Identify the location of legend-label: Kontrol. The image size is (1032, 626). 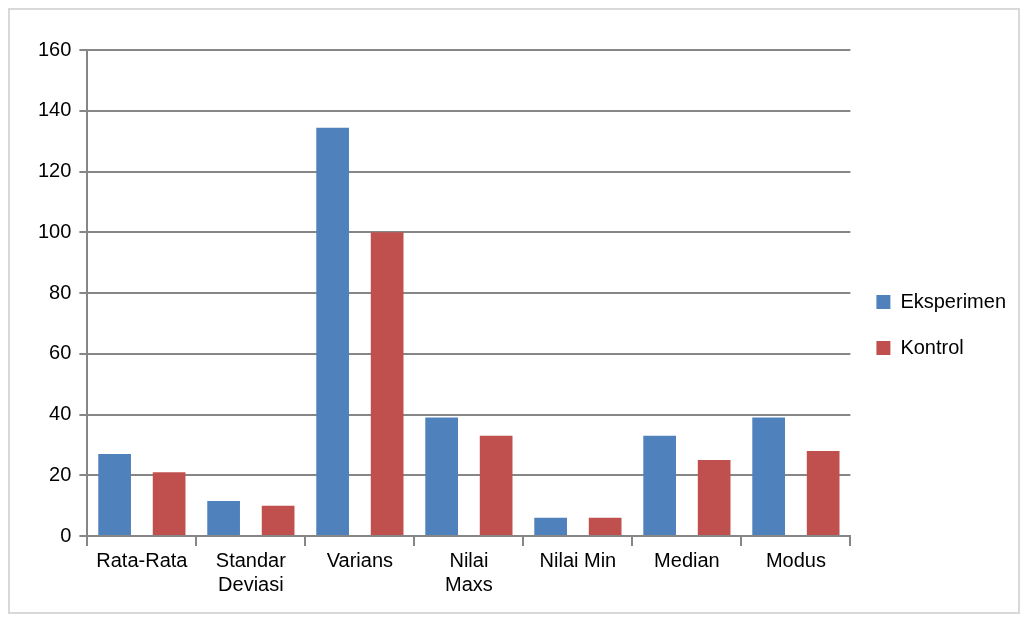
(932, 346).